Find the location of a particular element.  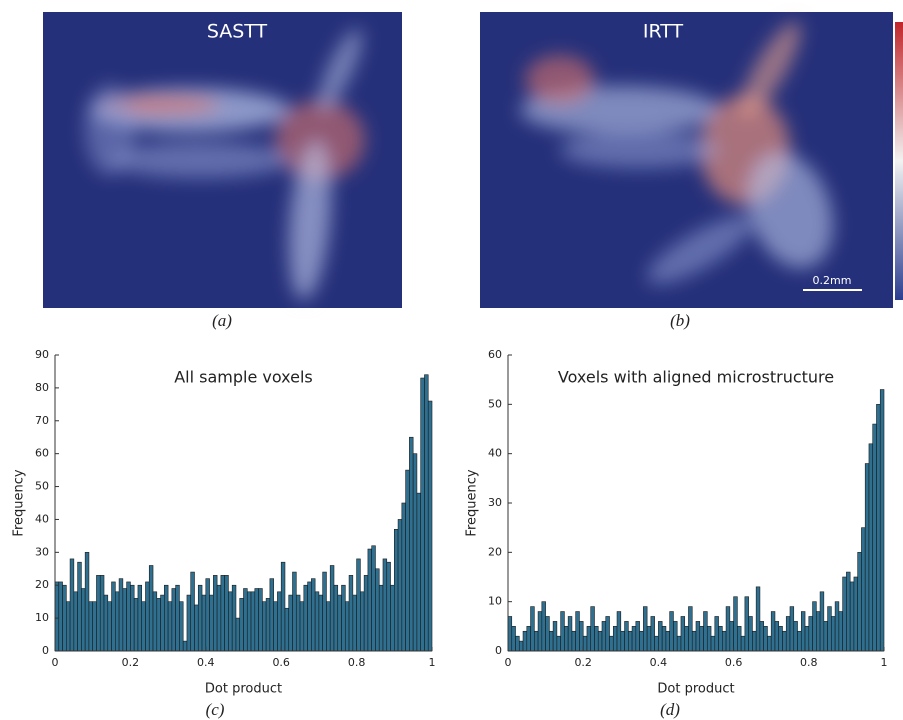

image-title: IRTT is located at coordinates (663, 32).